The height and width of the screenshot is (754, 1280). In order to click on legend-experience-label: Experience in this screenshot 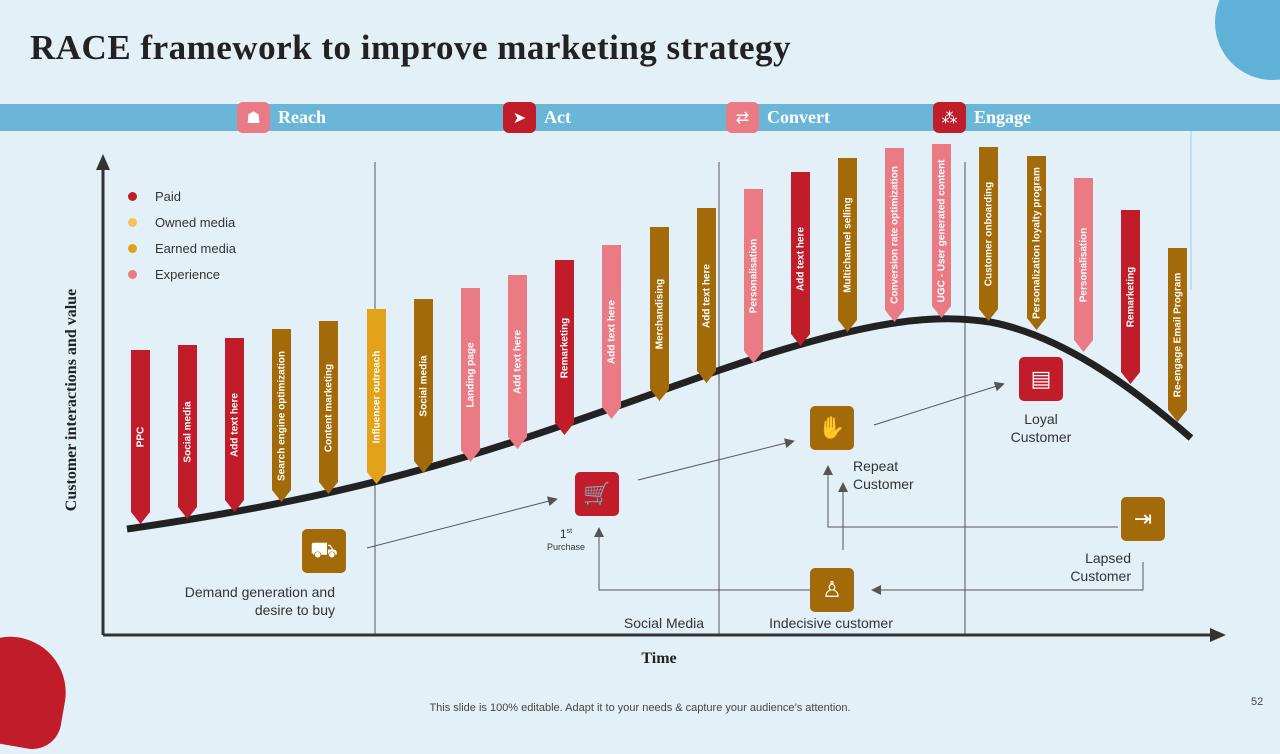, I will do `click(188, 274)`.